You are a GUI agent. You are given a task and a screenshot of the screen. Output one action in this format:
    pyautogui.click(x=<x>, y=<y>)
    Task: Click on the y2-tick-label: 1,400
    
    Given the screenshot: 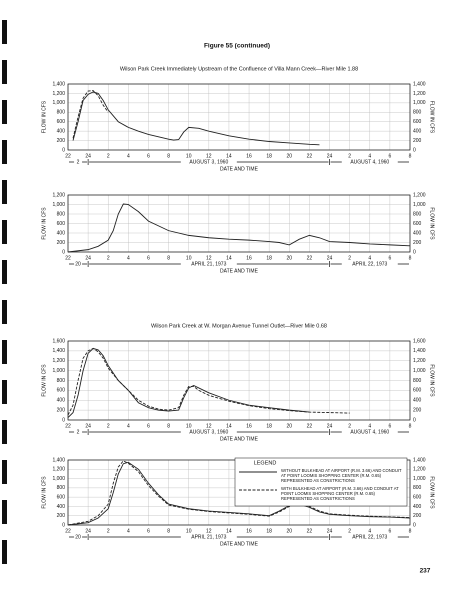 What is the action you would take?
    pyautogui.click(x=419, y=351)
    